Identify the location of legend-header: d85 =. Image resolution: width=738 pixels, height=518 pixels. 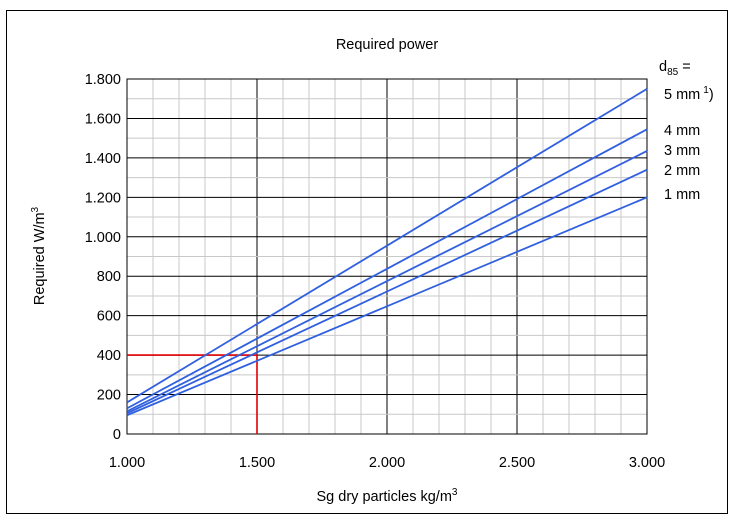
(675, 68).